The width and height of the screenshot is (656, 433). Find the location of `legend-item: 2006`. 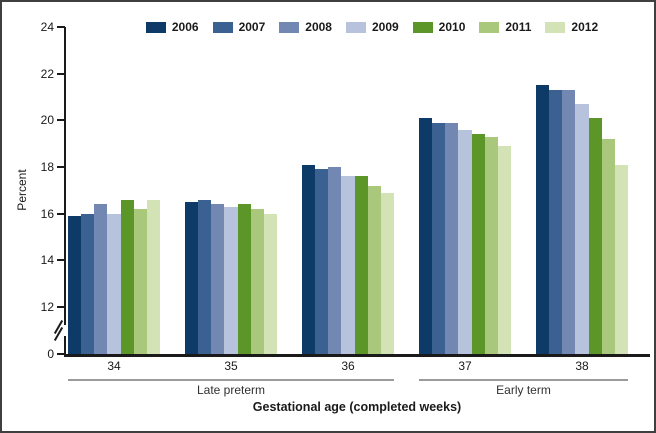

legend-item: 2006 is located at coordinates (172, 27).